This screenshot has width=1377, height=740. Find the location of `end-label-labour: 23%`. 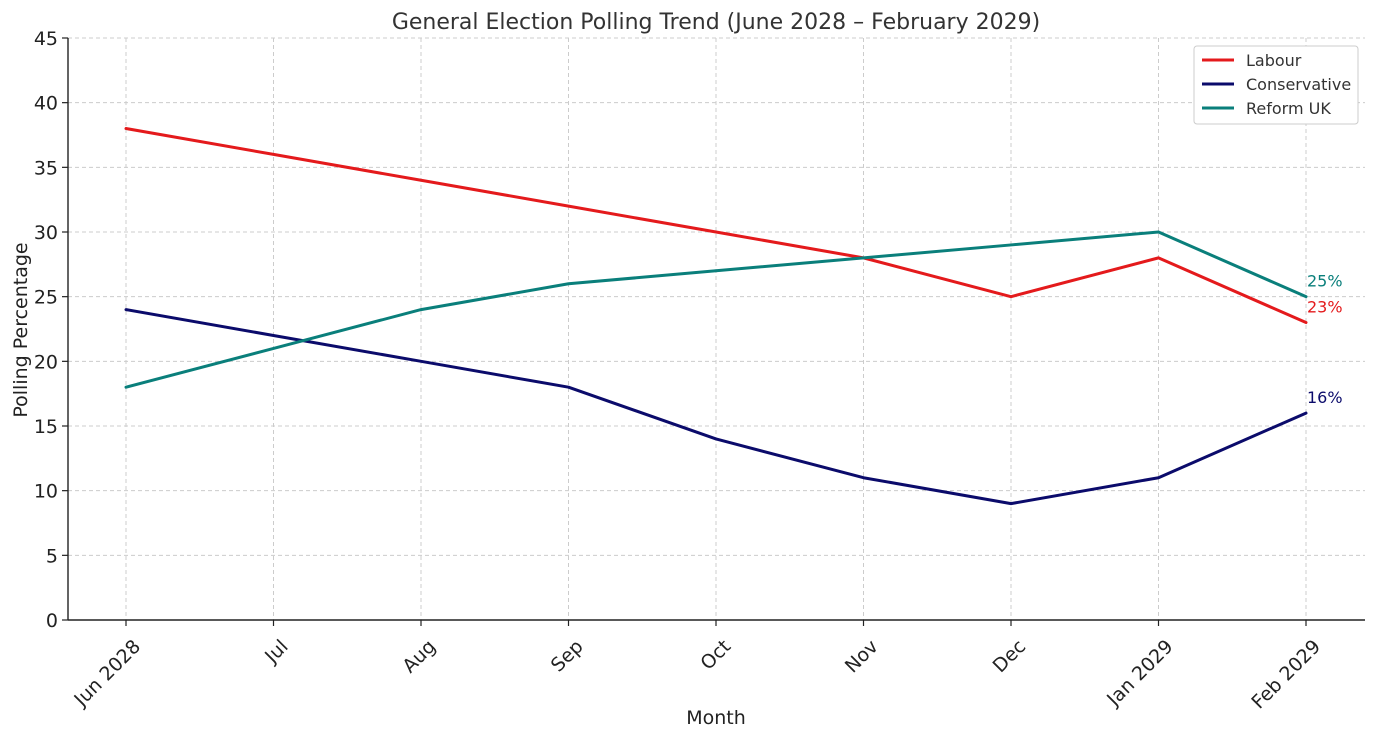

end-label-labour: 23% is located at coordinates (1325, 307).